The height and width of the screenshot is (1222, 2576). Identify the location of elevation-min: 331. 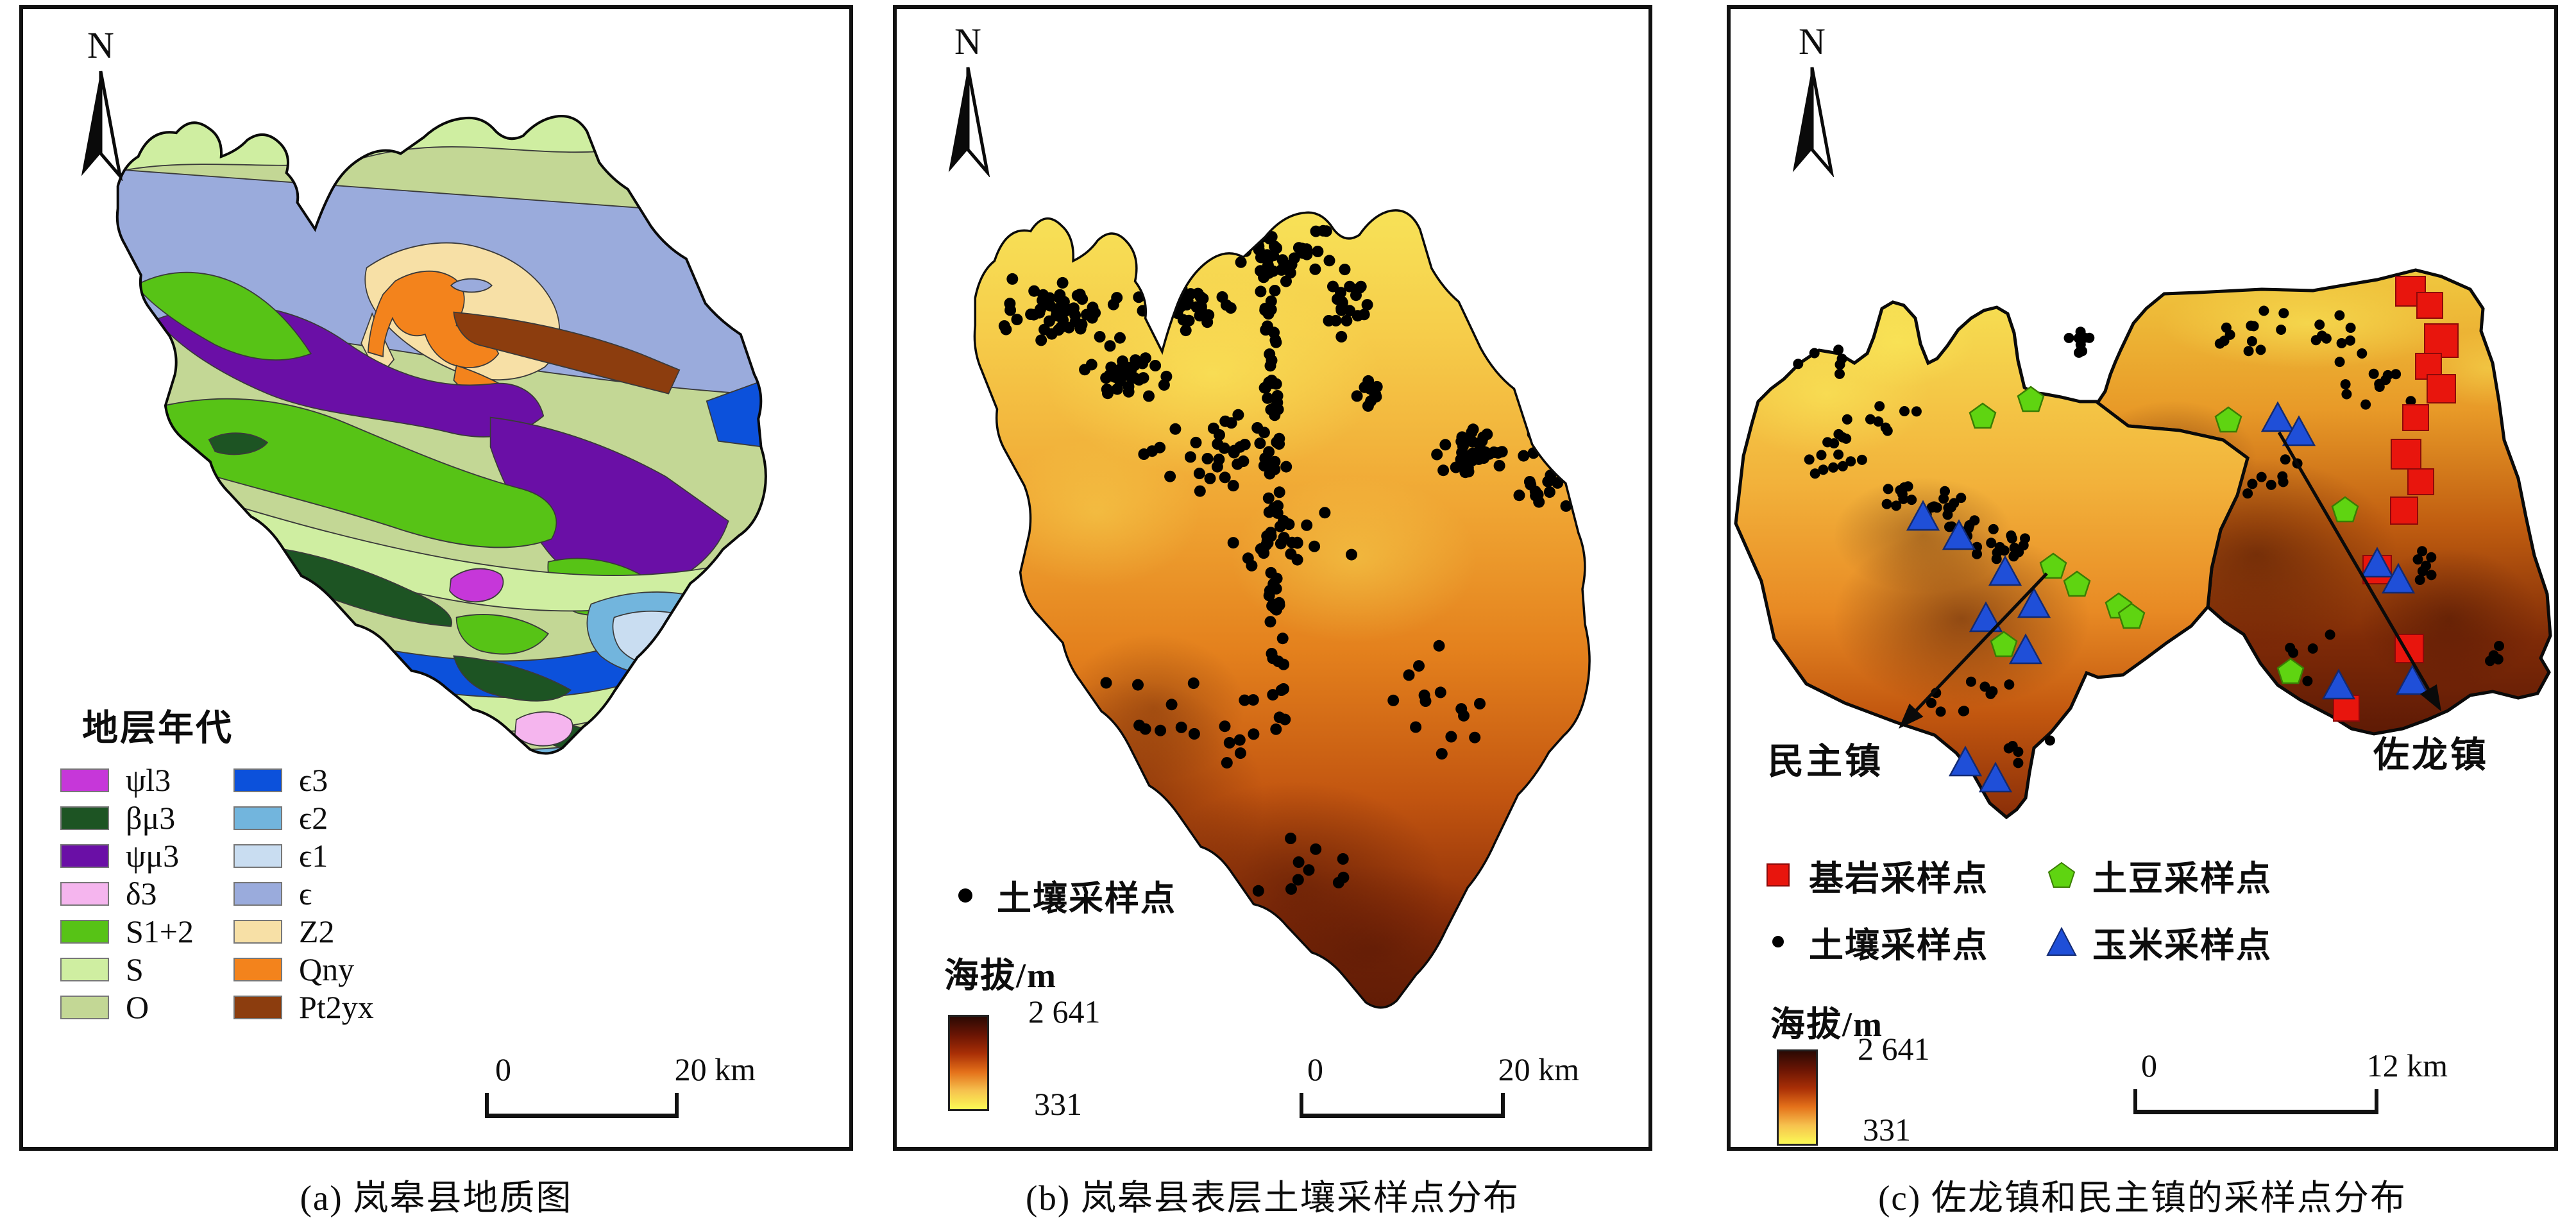
(1887, 1130).